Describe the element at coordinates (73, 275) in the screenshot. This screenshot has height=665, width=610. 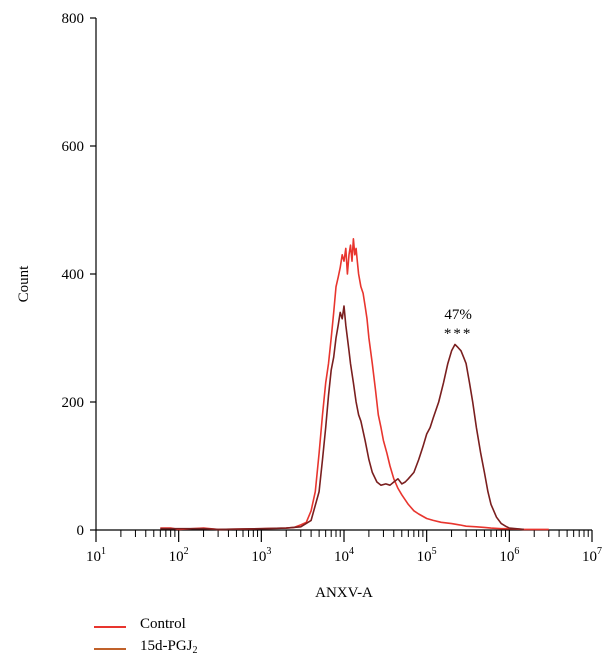
I see `y-tick-label: 400` at that location.